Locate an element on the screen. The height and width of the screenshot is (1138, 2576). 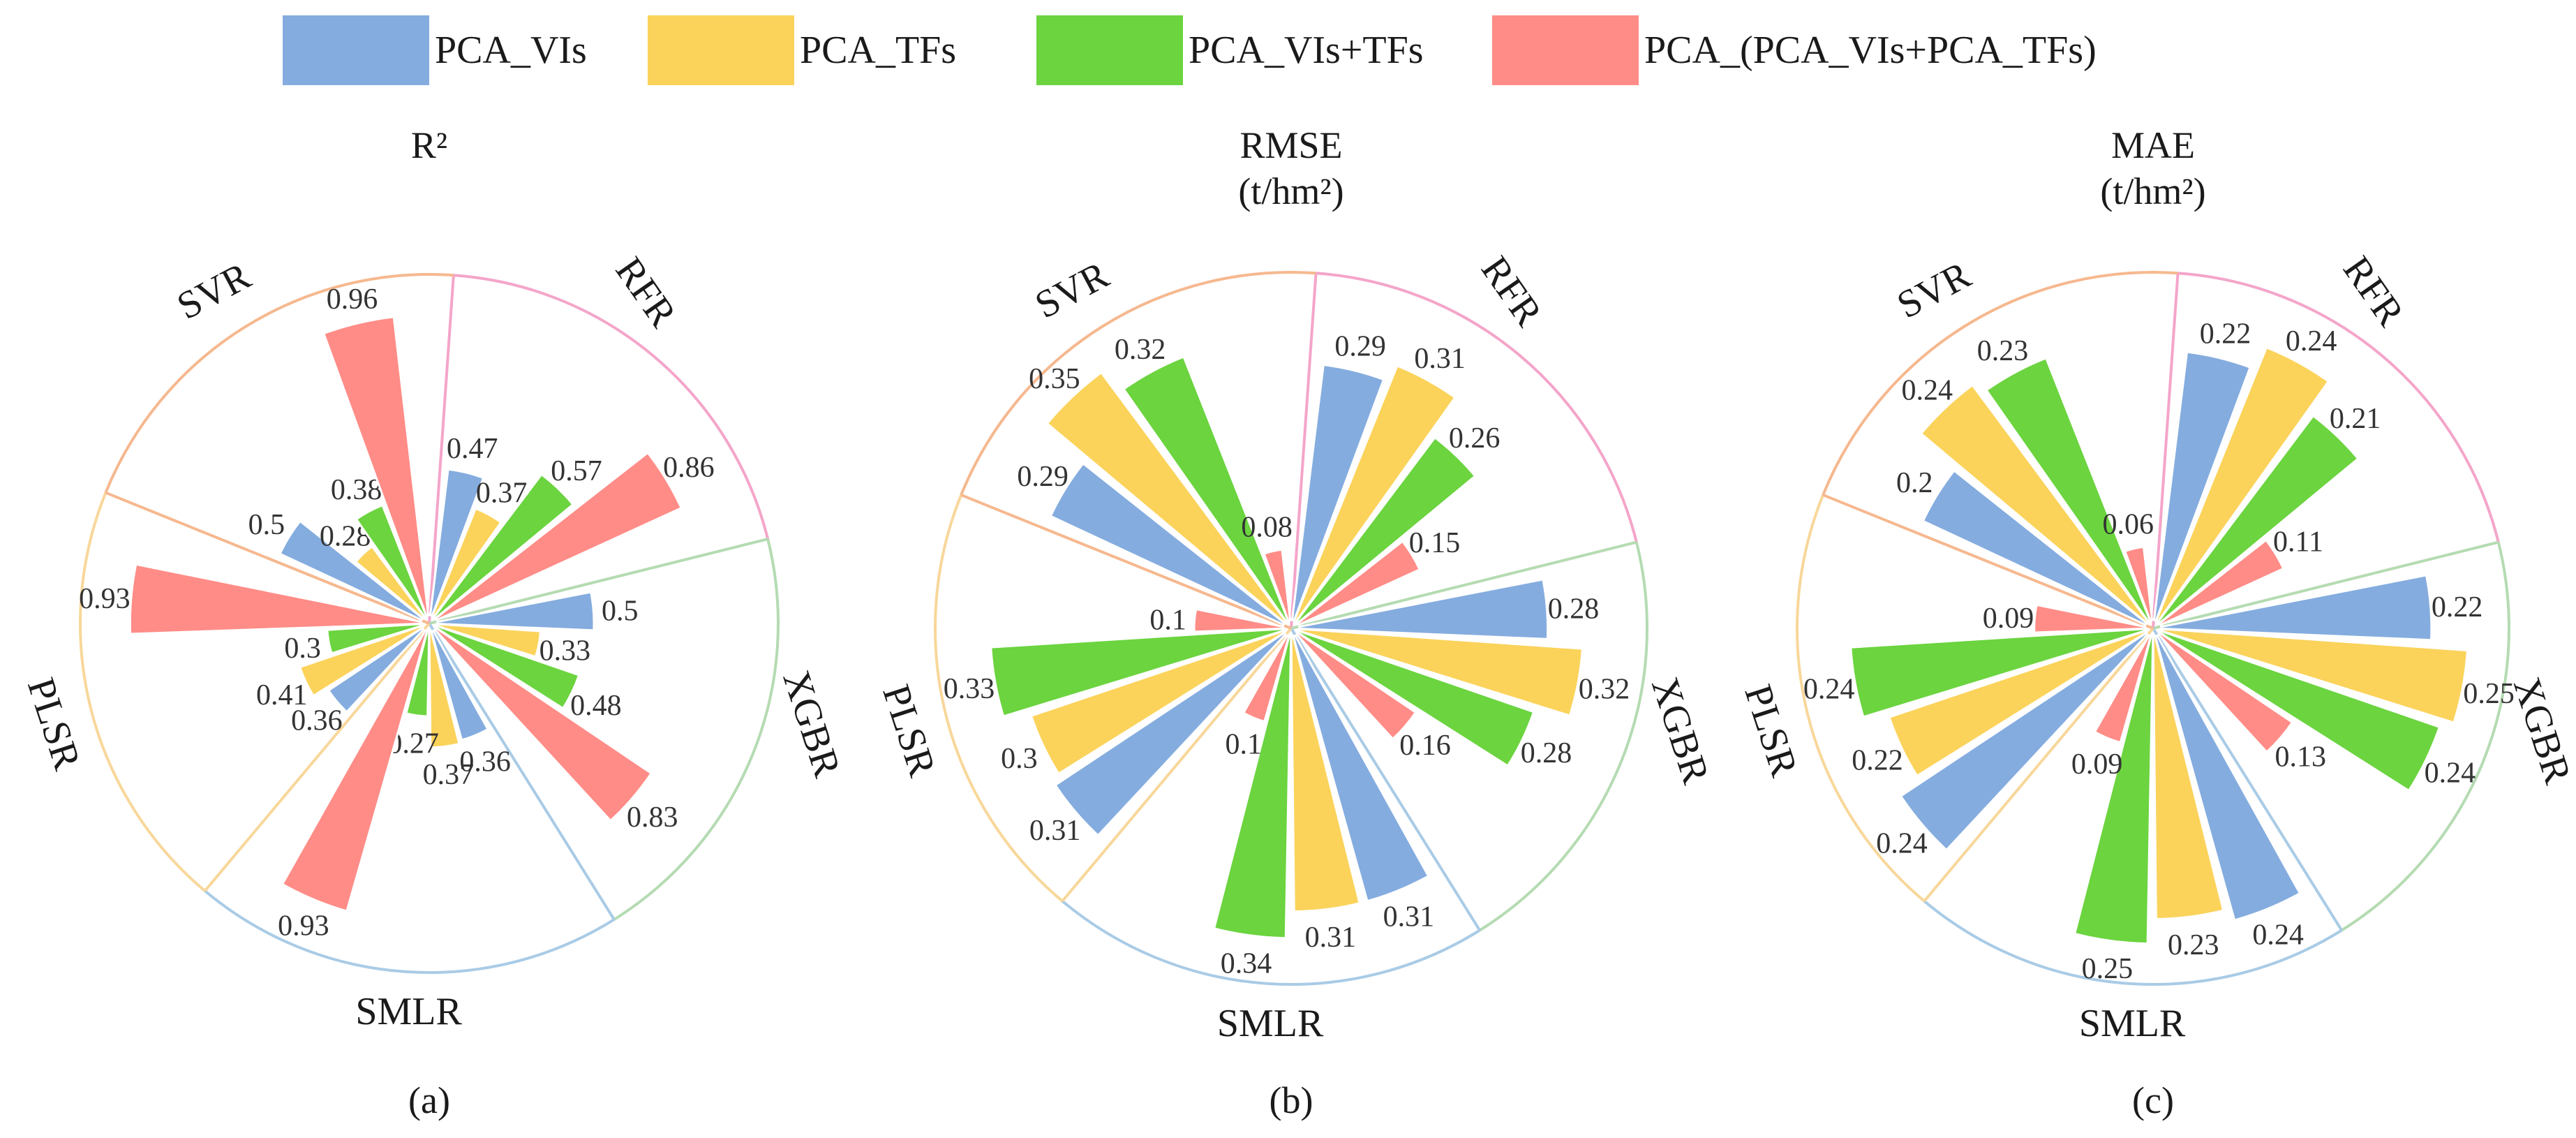
data-label: 0.96 is located at coordinates (352, 299).